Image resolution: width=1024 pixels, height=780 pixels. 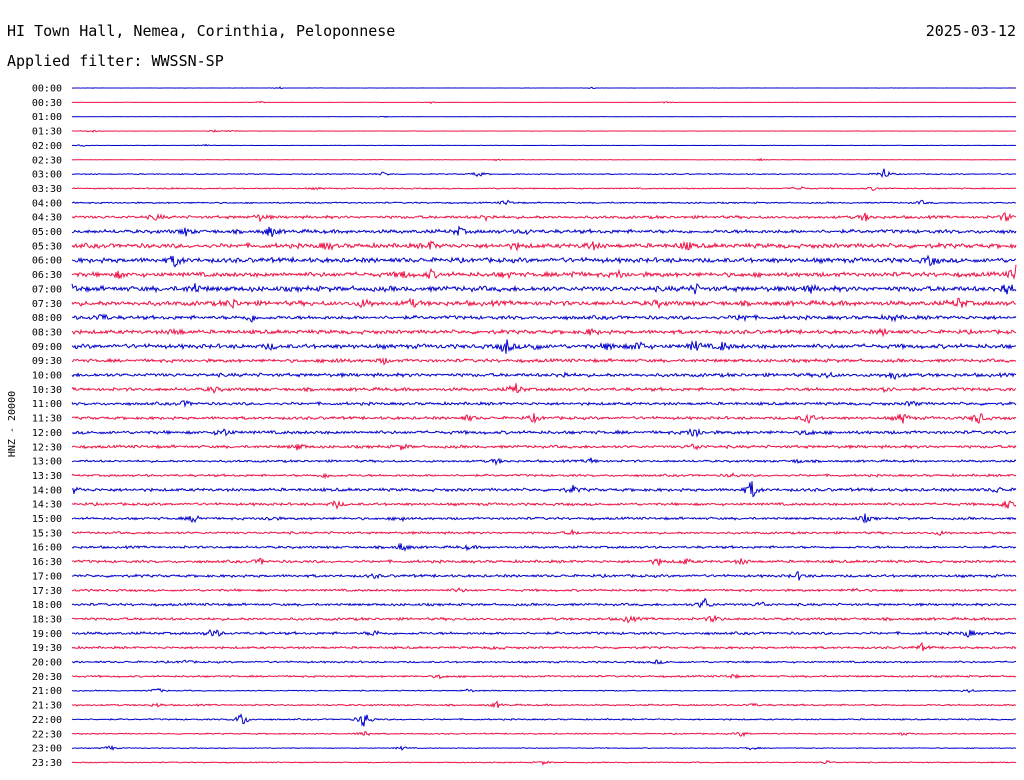 I want to click on time-tick-label: 14:30, so click(x=47, y=505).